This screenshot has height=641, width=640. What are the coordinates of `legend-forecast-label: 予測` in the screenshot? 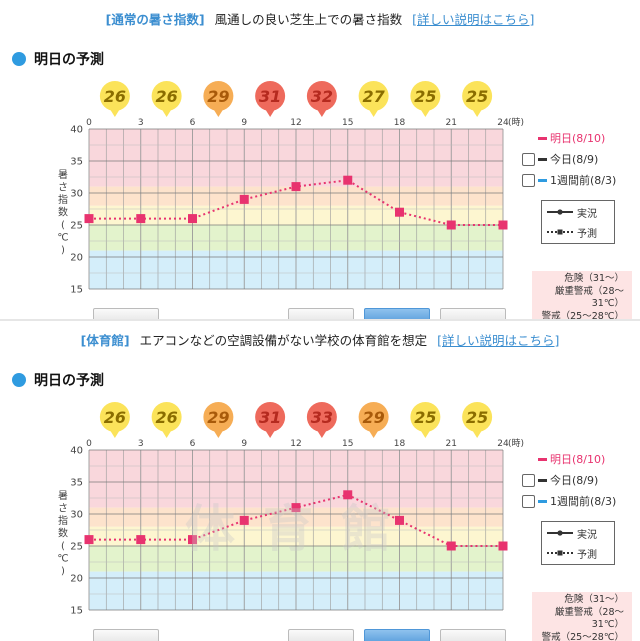 It's located at (587, 553).